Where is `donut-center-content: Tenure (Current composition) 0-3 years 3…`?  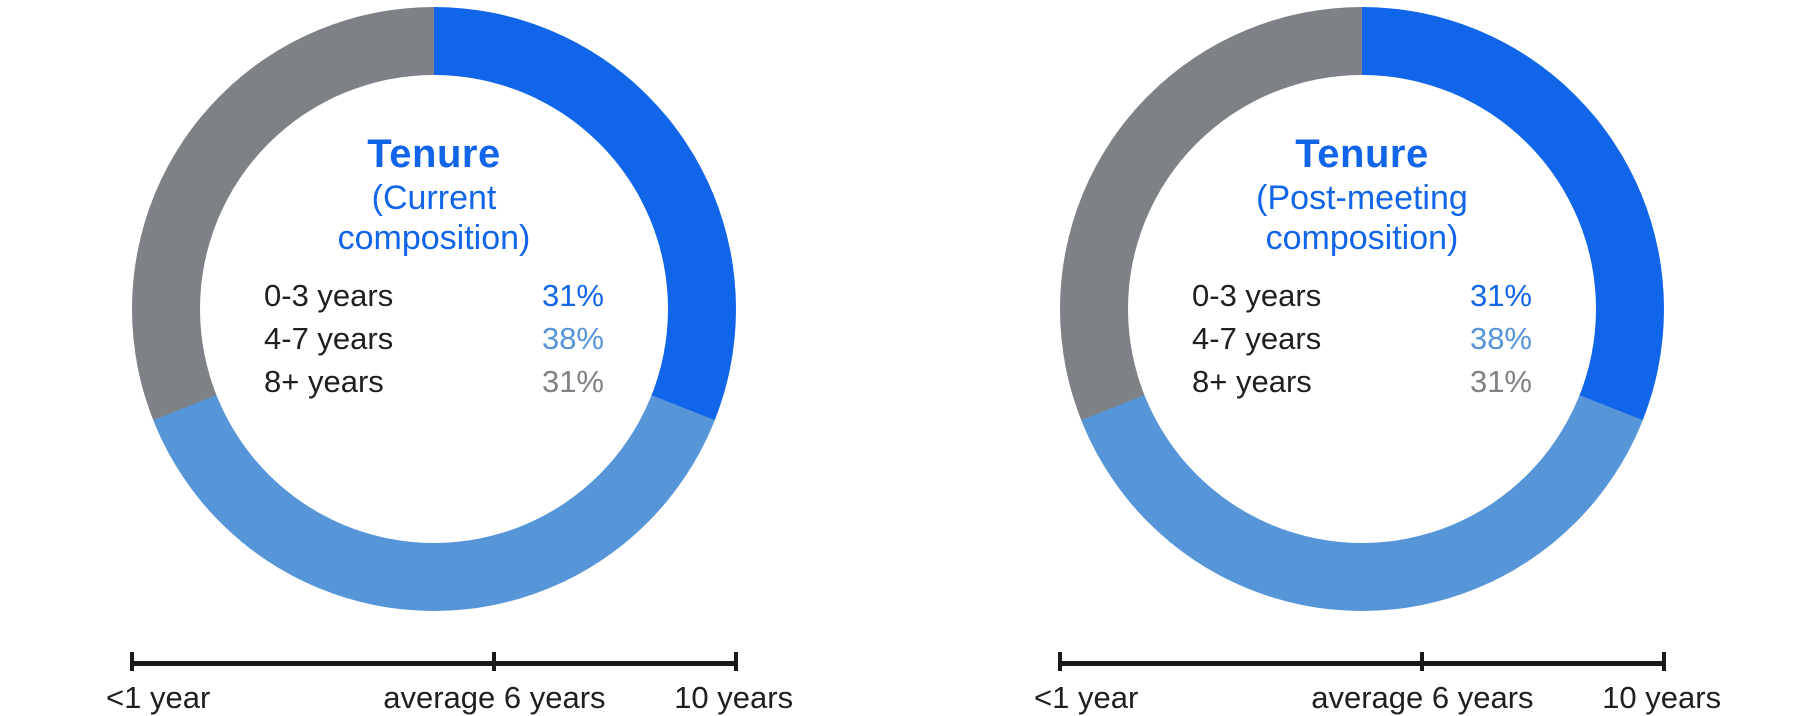 donut-center-content: Tenure (Current composition) 0-3 years 3… is located at coordinates (434, 266).